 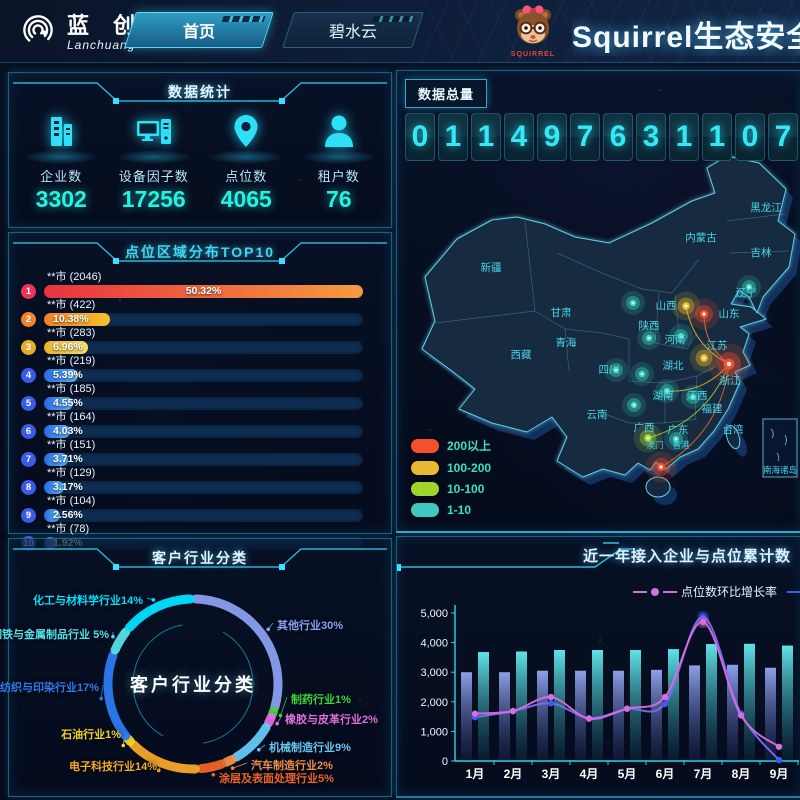 I want to click on logo-subtitle: Lanchuang, so click(x=101, y=45).